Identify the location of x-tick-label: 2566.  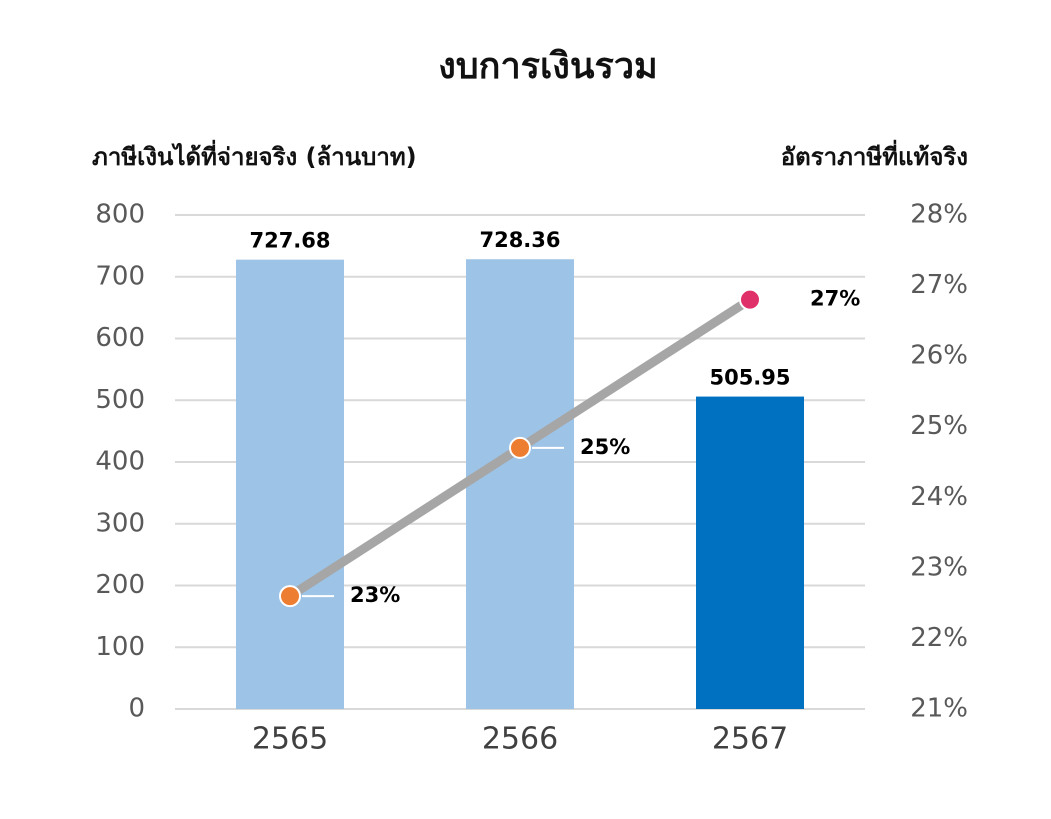
(520, 739).